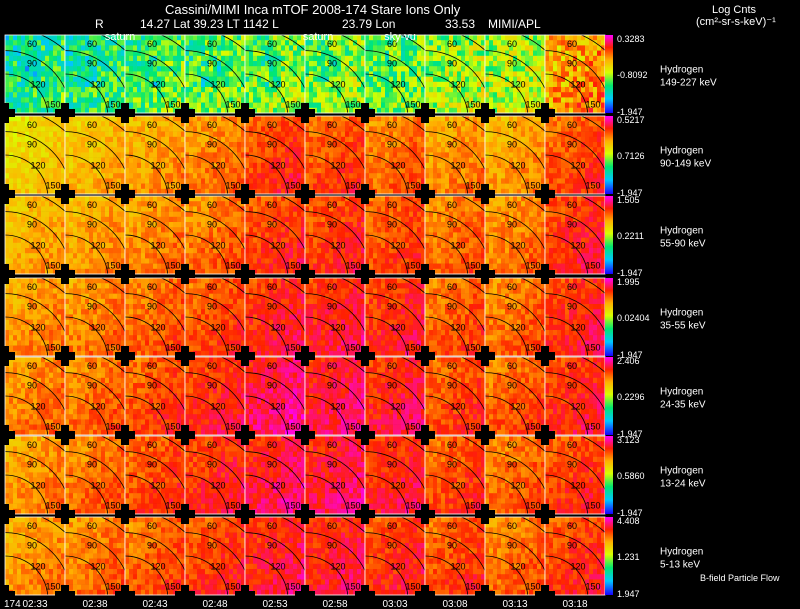 This screenshot has height=609, width=800. What do you see at coordinates (628, 594) in the screenshot?
I see `colorbar-min-label: 1.947` at bounding box center [628, 594].